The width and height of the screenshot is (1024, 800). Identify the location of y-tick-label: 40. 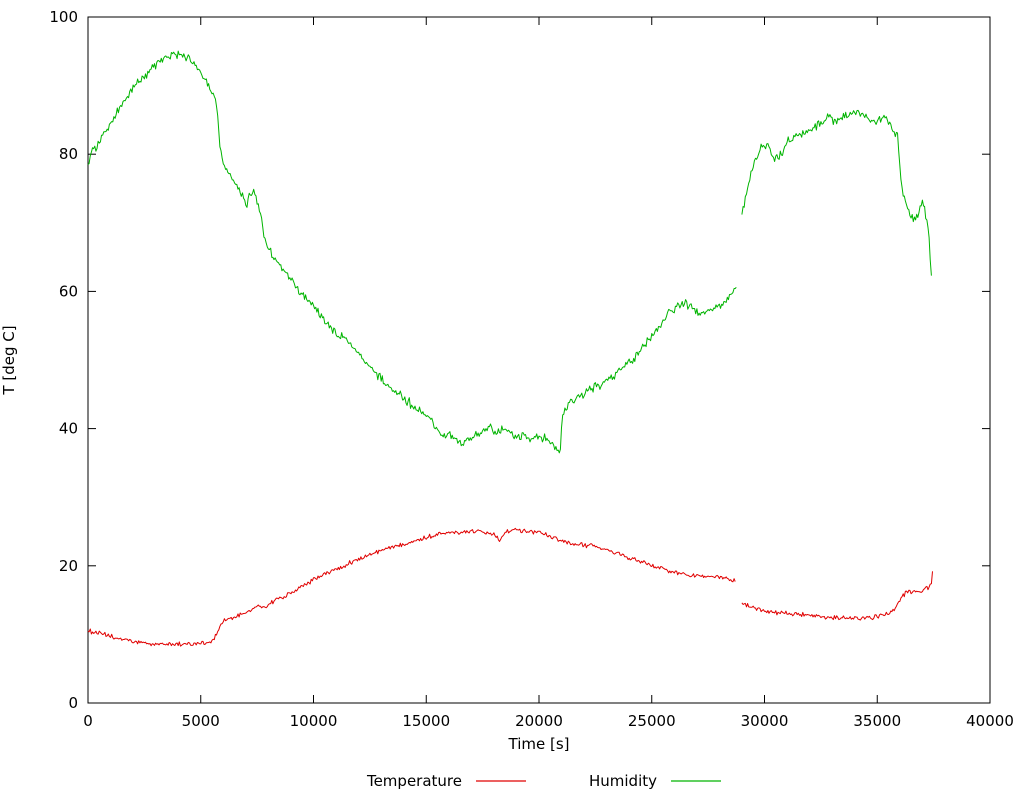
(68, 429).